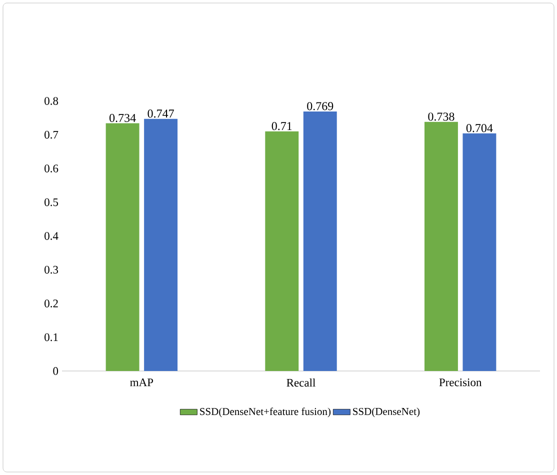 This screenshot has height=475, width=557. Describe the element at coordinates (123, 118) in the screenshot. I see `data-label: 0.734` at that location.